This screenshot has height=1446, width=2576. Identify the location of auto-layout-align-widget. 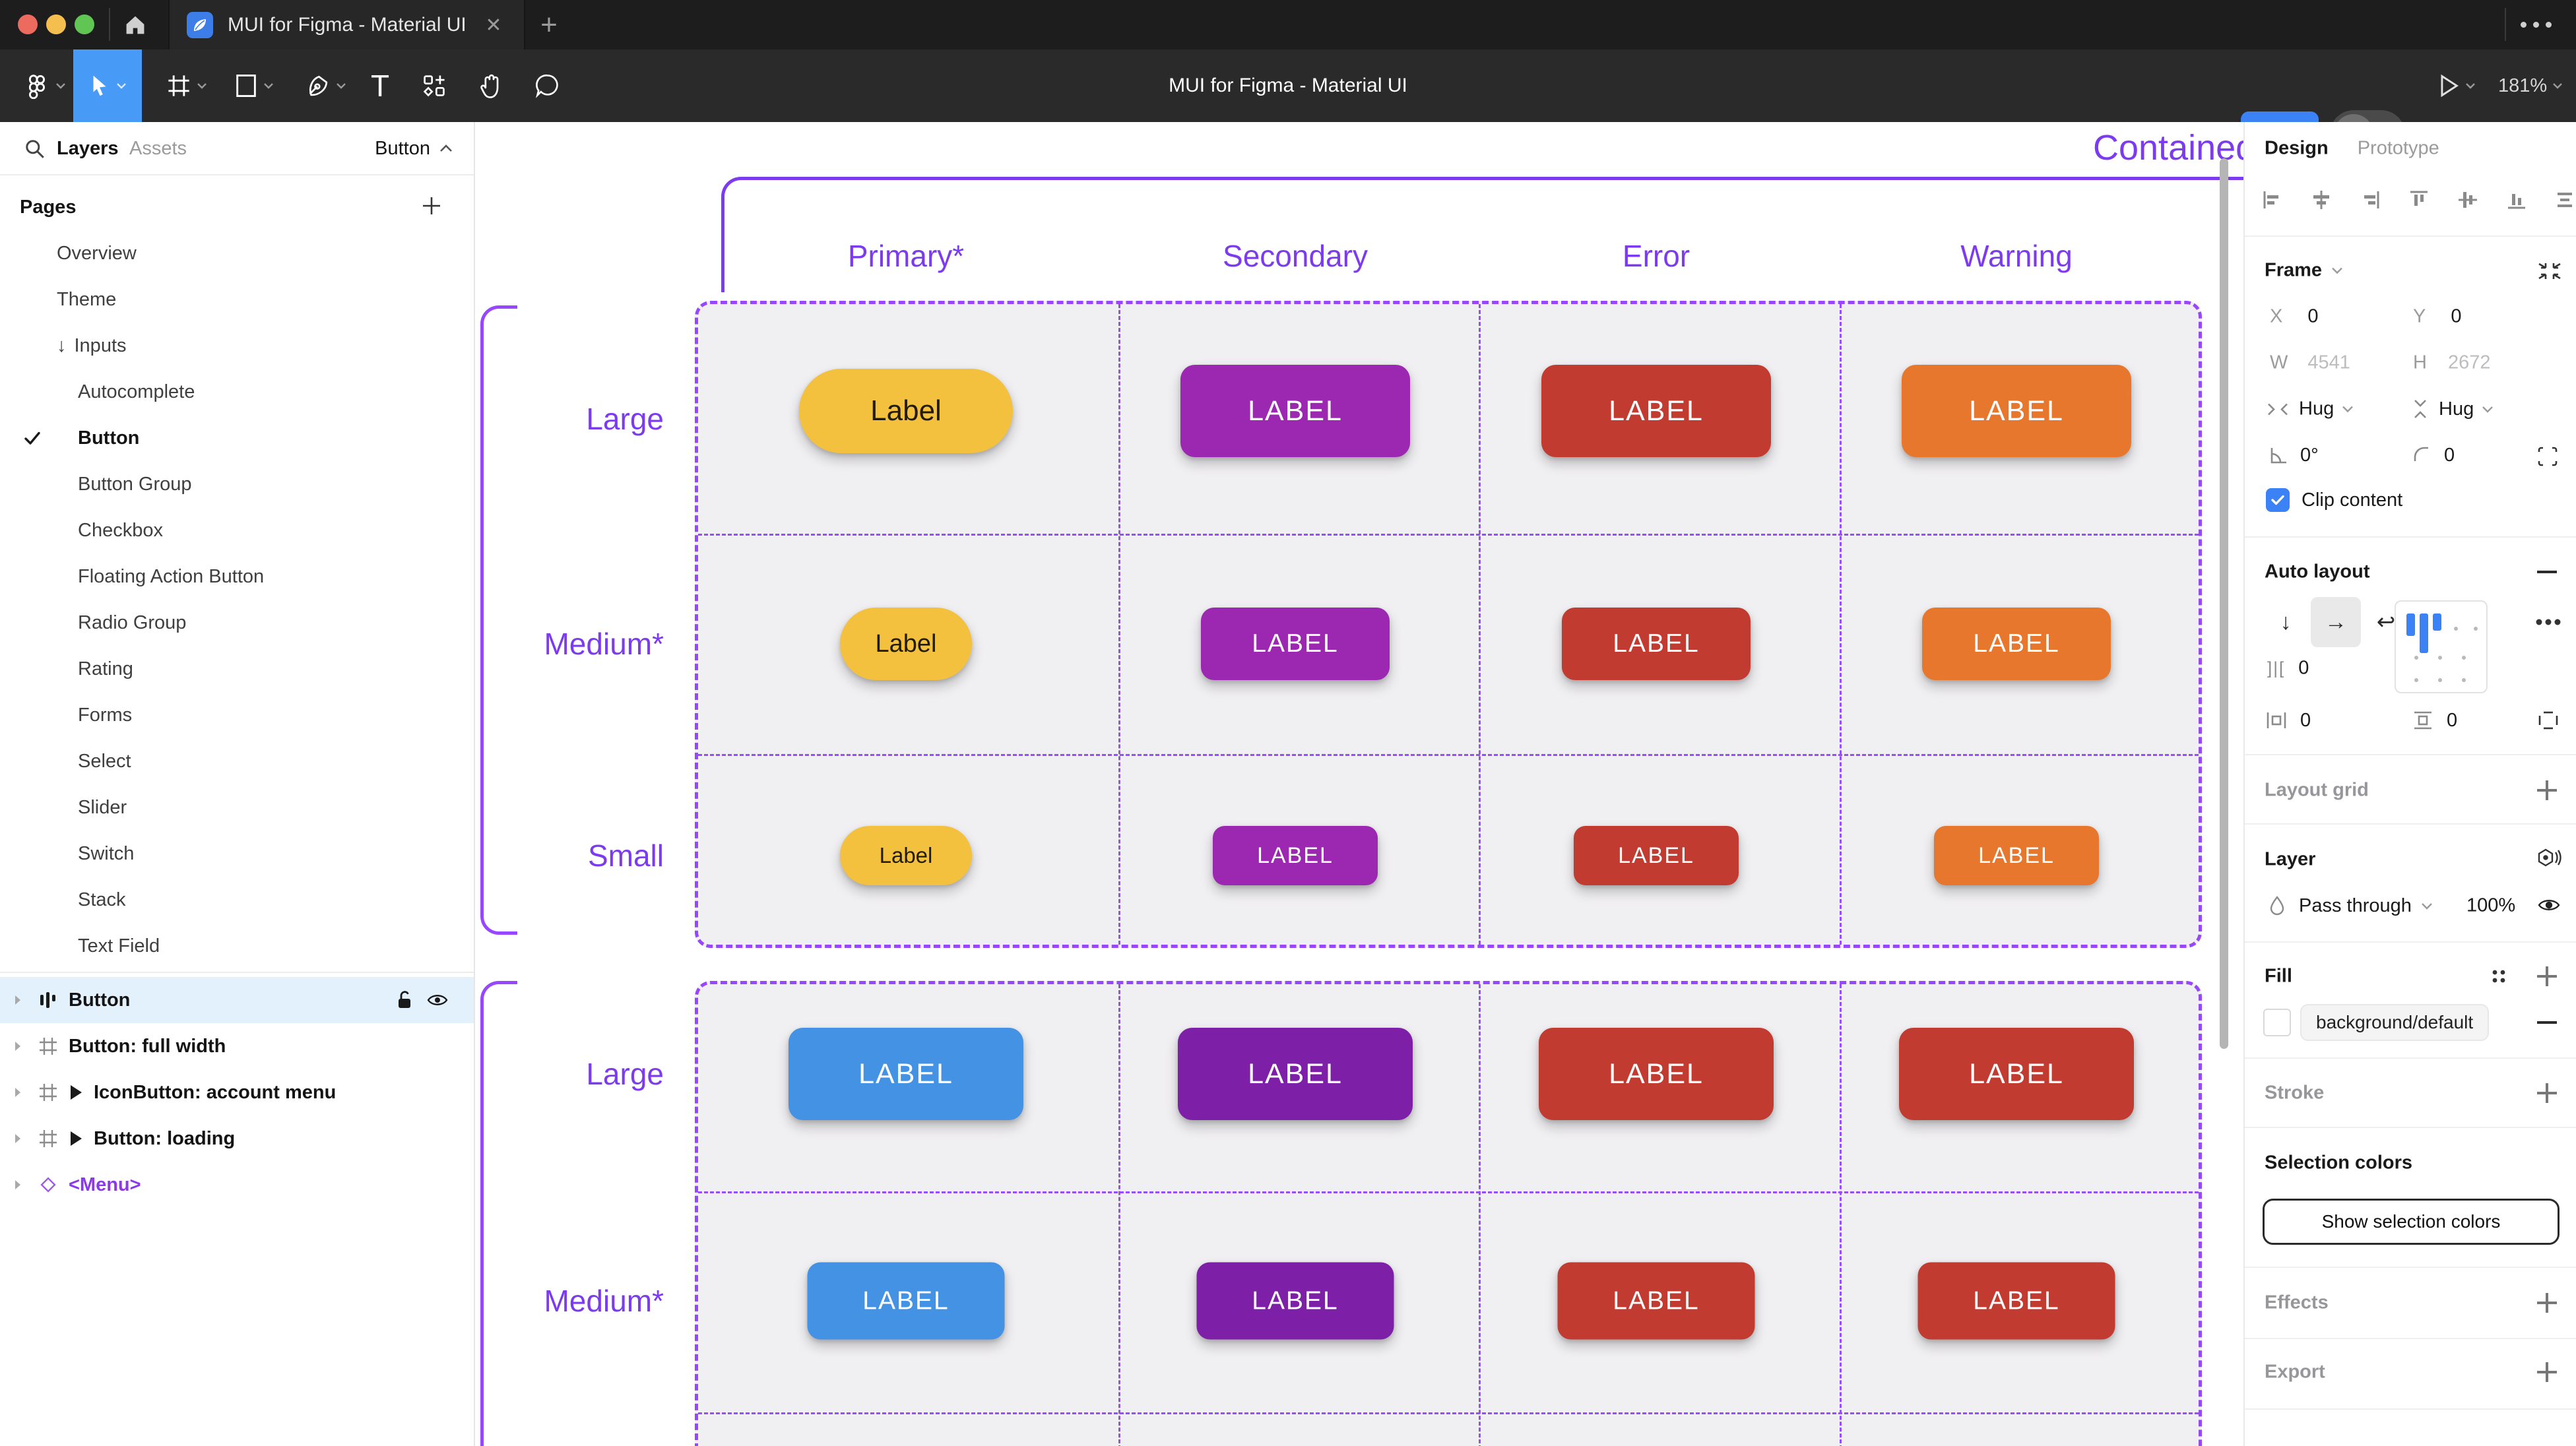
(2441, 646).